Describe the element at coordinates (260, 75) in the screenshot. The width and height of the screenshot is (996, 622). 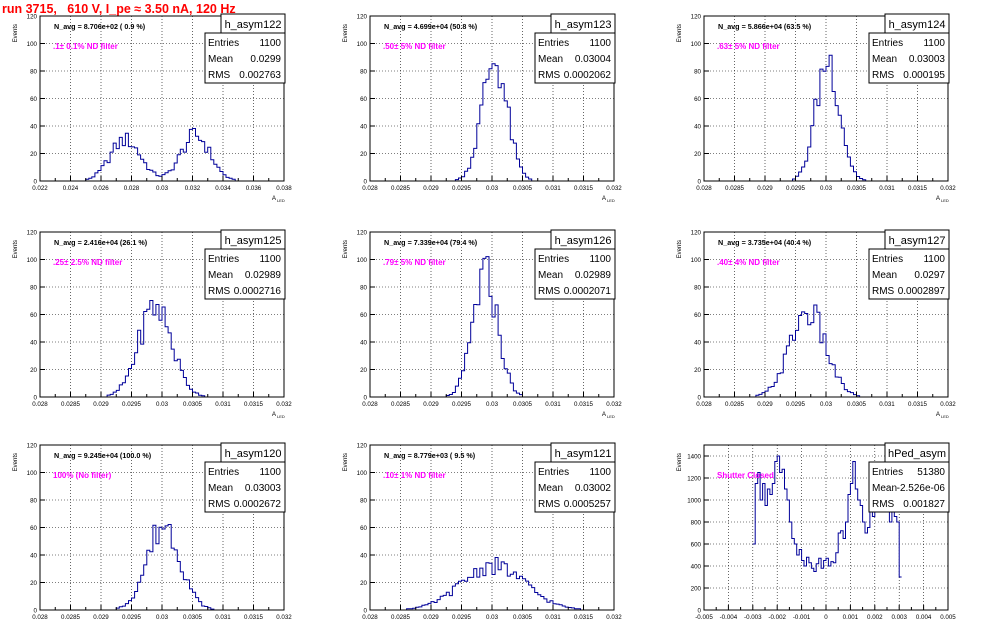
I see `stats-rms-value: 0.002763` at that location.